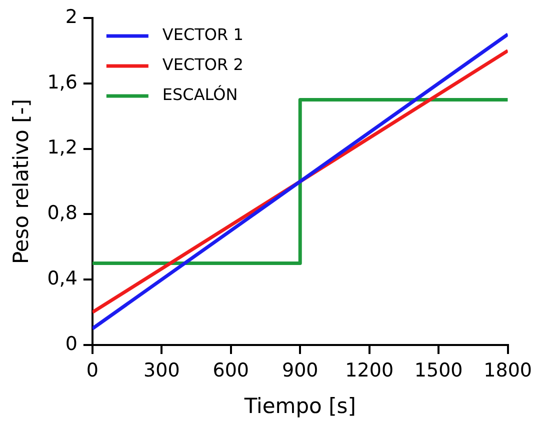 This screenshot has width=538, height=430. What do you see at coordinates (71, 343) in the screenshot?
I see `y-tick-label: 0` at bounding box center [71, 343].